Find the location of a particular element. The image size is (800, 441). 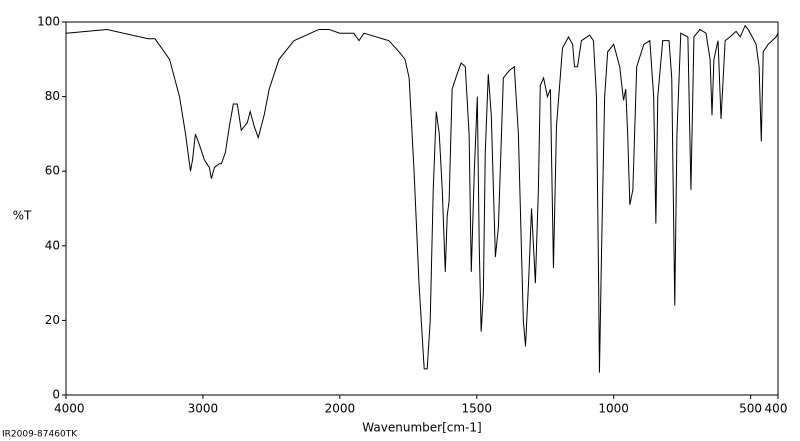

y-tick-label: 40 is located at coordinates (52, 245).